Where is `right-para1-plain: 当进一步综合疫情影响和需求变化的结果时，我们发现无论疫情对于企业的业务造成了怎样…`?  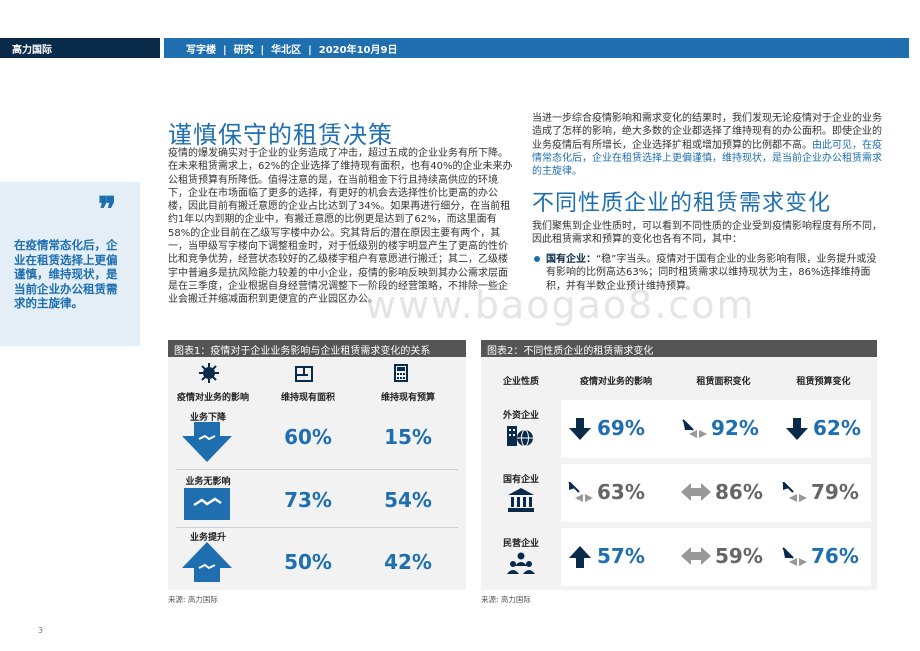
right-para1-plain: 当进一步综合疫情影响和需求变化的结果时，我们发现无论疫情对于企业的业务造成了怎样… is located at coordinates (707, 132).